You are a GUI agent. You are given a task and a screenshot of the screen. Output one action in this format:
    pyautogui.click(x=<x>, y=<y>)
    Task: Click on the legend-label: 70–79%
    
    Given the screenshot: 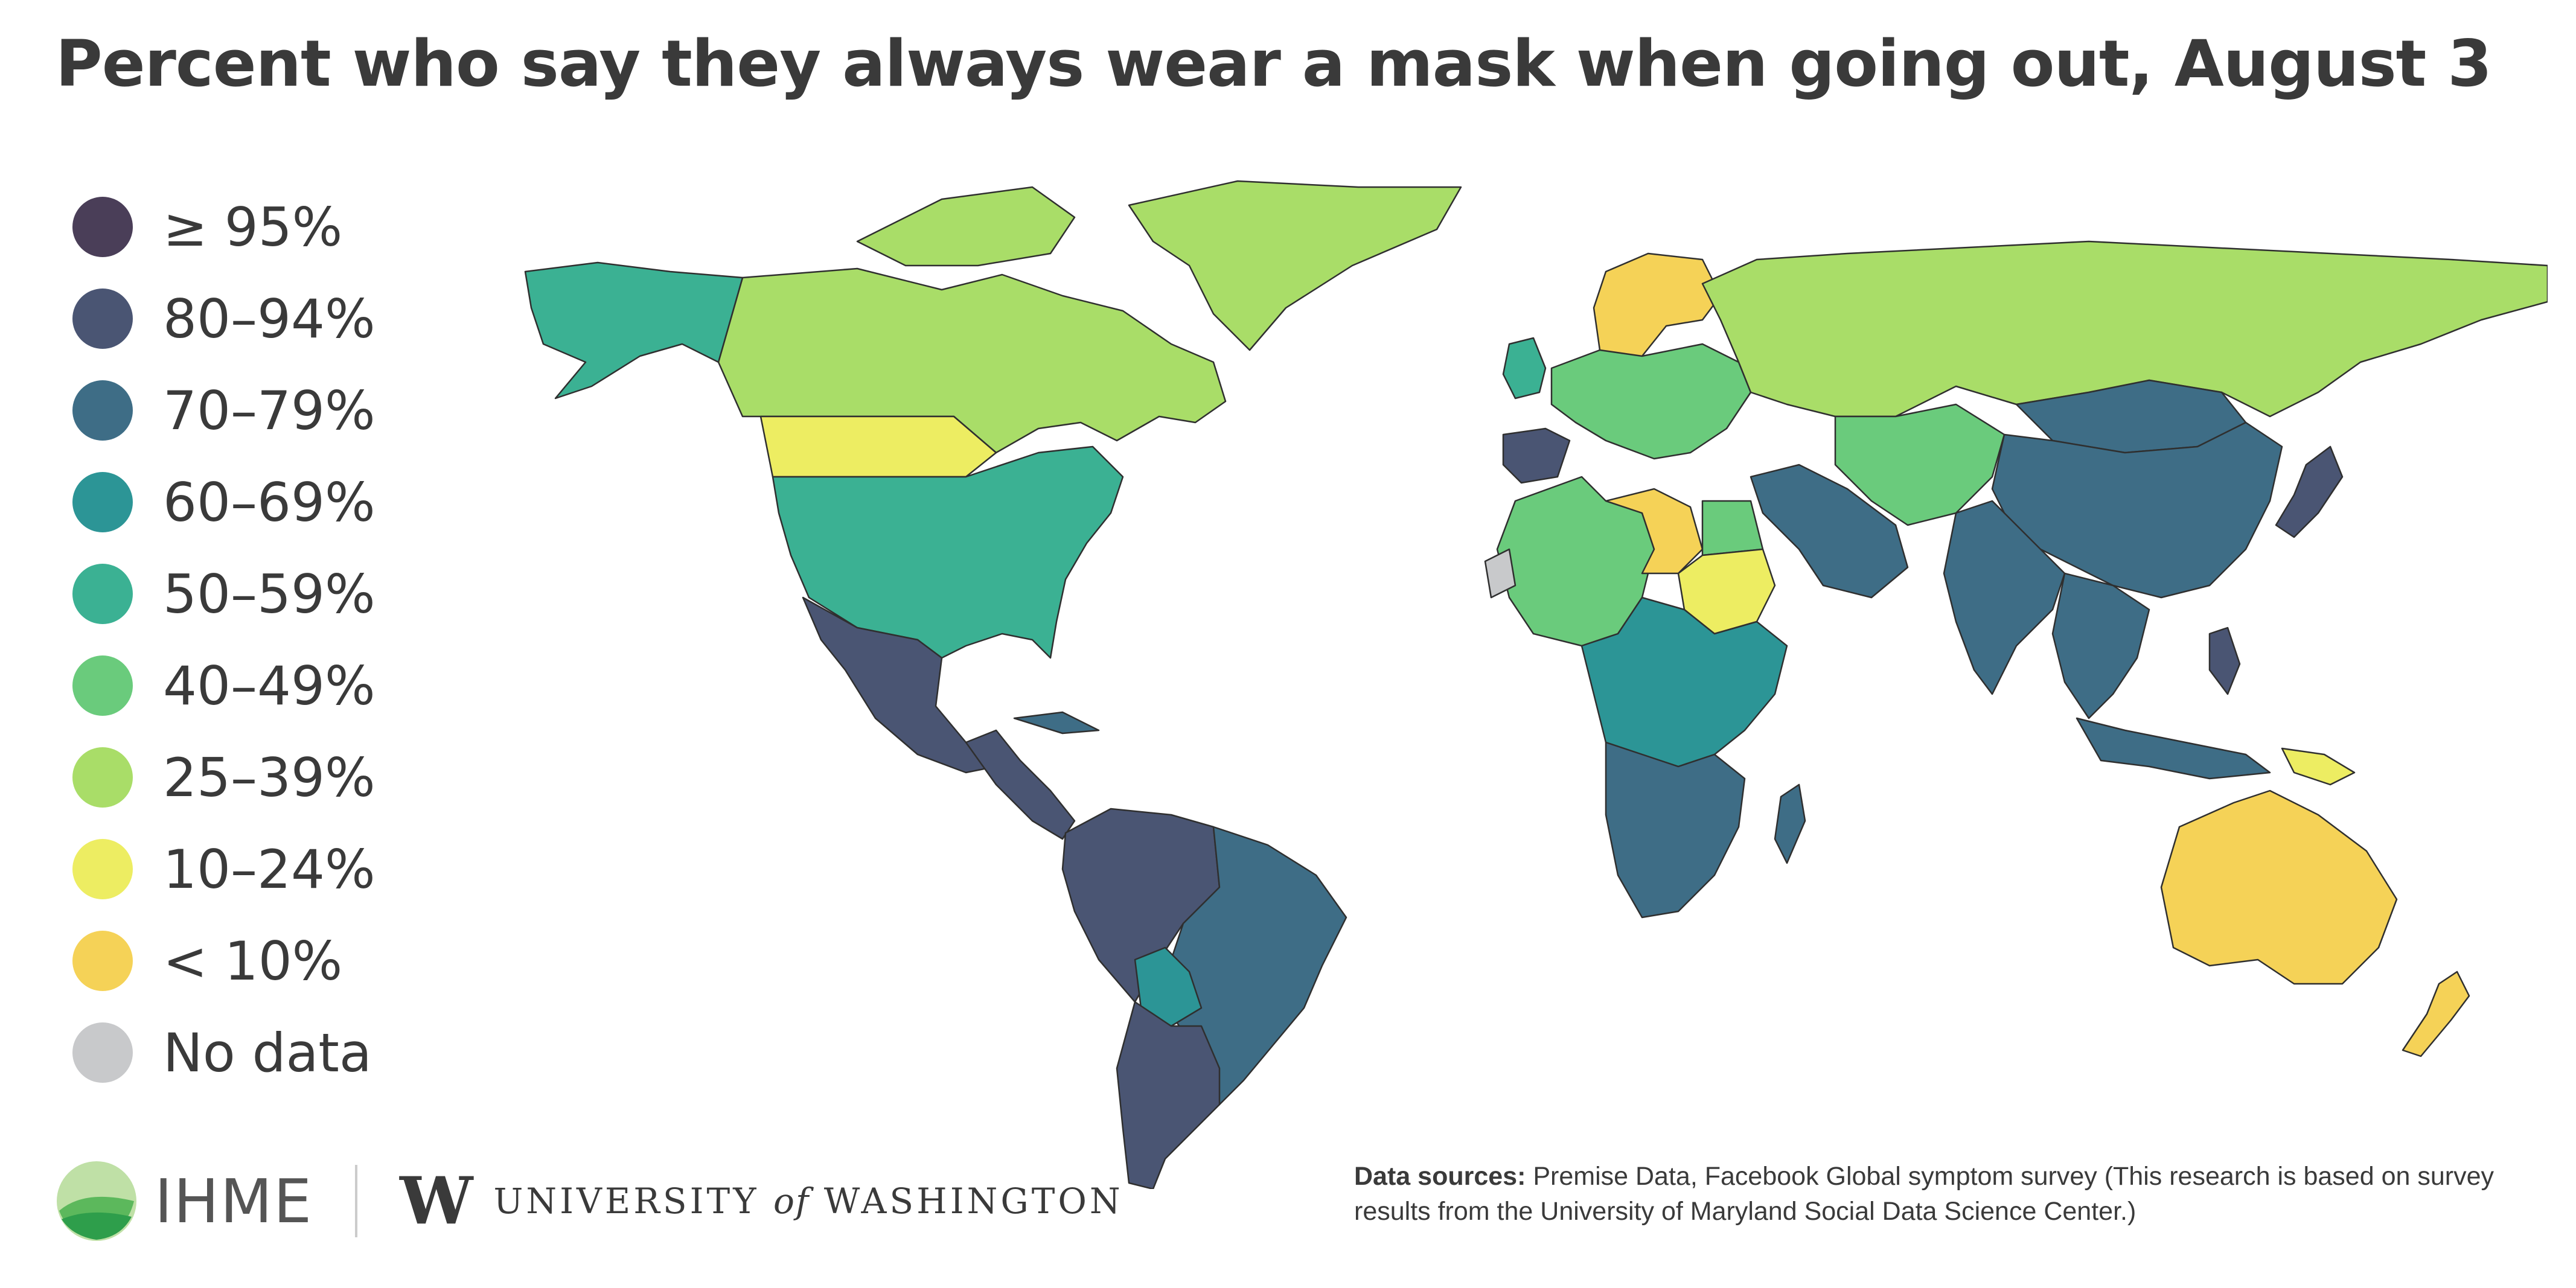 What is the action you would take?
    pyautogui.click(x=269, y=410)
    